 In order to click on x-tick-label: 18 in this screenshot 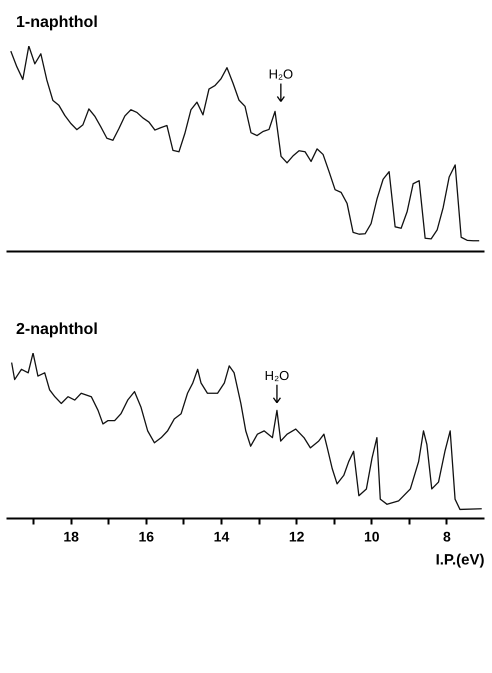, I will do `click(71, 536)`.